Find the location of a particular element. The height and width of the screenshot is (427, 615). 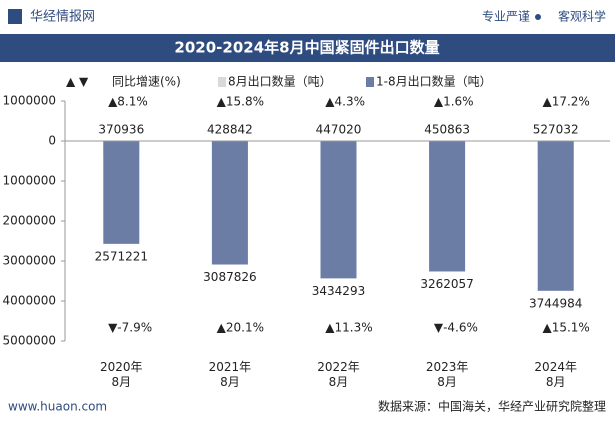

brand: 华经情报网 is located at coordinates (62, 17).